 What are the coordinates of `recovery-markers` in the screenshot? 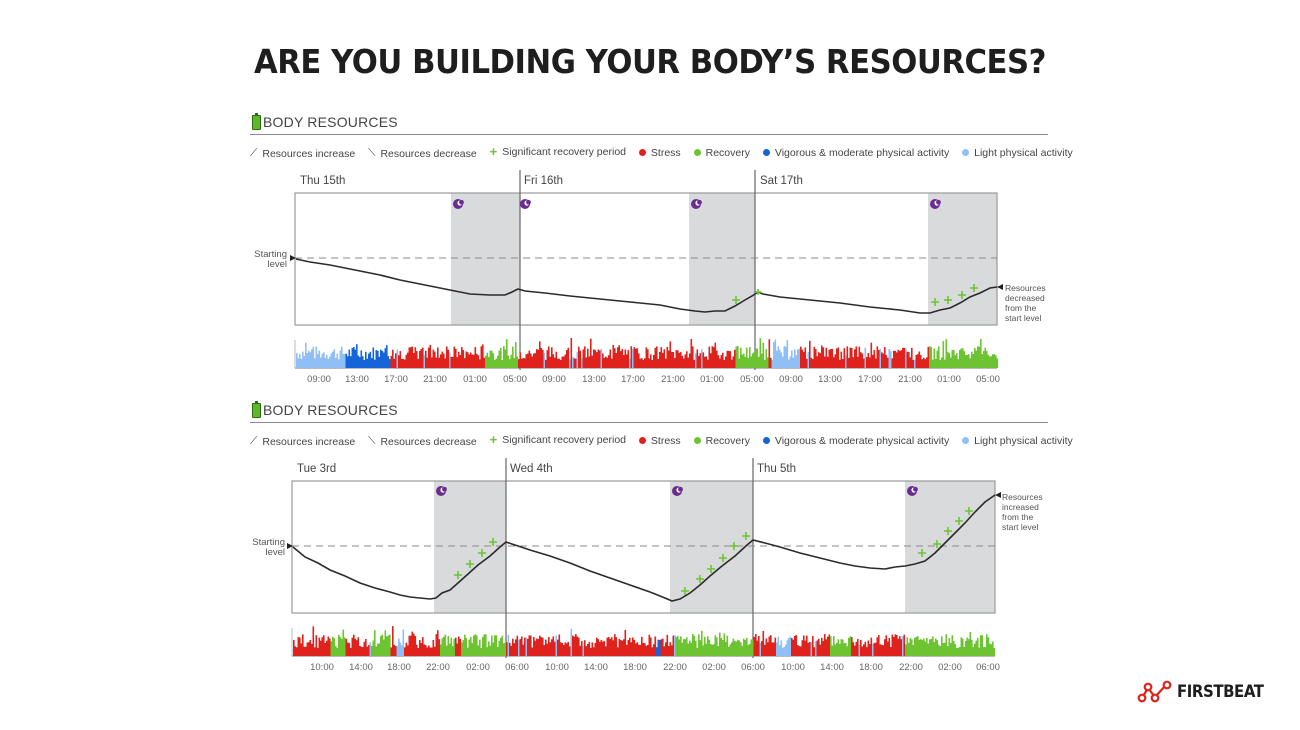 It's located at (855, 295).